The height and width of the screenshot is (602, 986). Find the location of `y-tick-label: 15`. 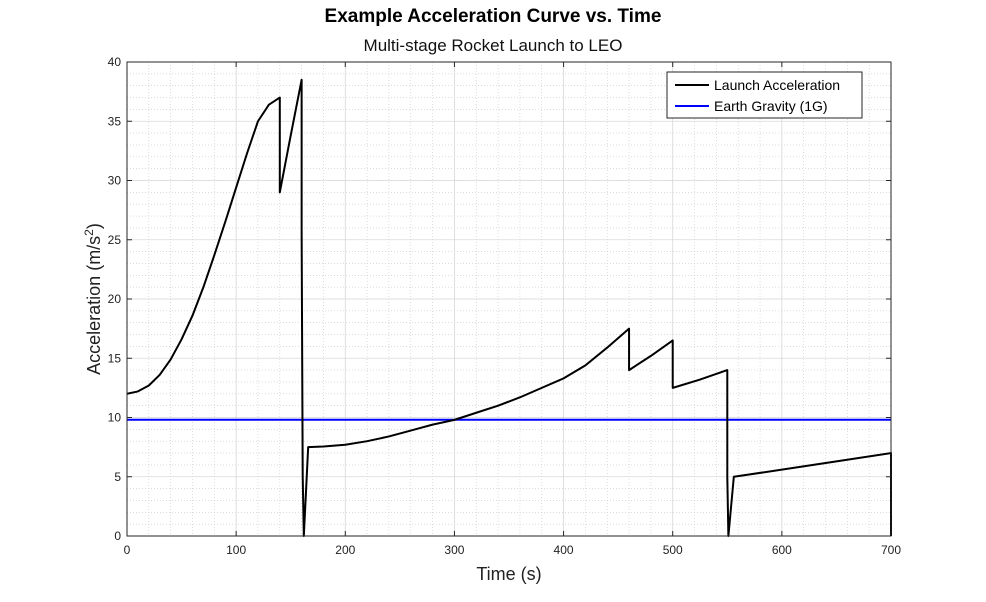

y-tick-label: 15 is located at coordinates (115, 358).